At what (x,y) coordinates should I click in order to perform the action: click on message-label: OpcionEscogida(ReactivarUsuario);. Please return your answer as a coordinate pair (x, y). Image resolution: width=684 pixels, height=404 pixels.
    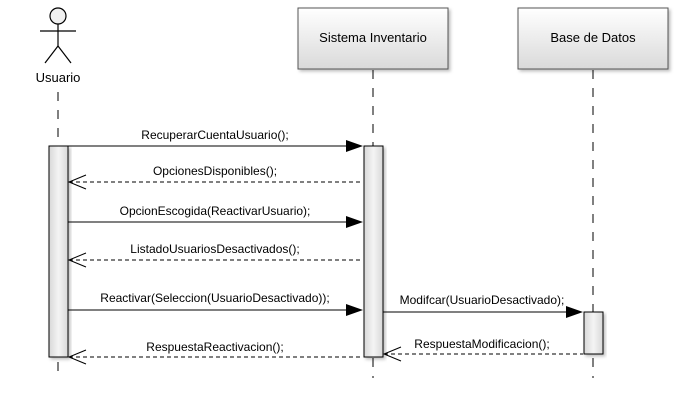
    Looking at the image, I should click on (215, 211).